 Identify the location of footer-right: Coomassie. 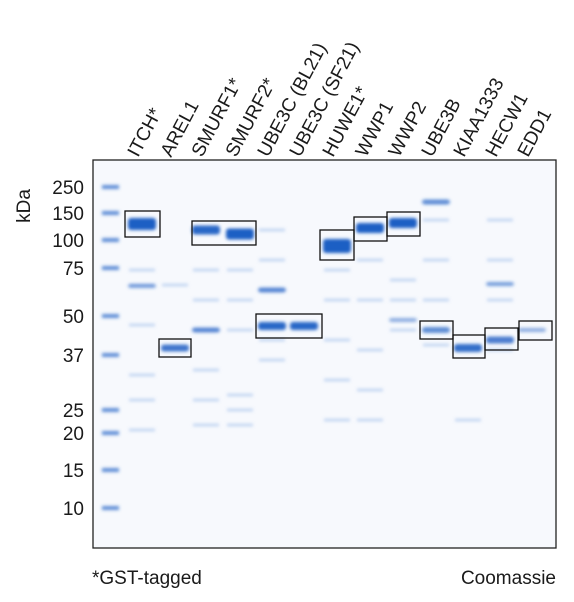
(508, 578).